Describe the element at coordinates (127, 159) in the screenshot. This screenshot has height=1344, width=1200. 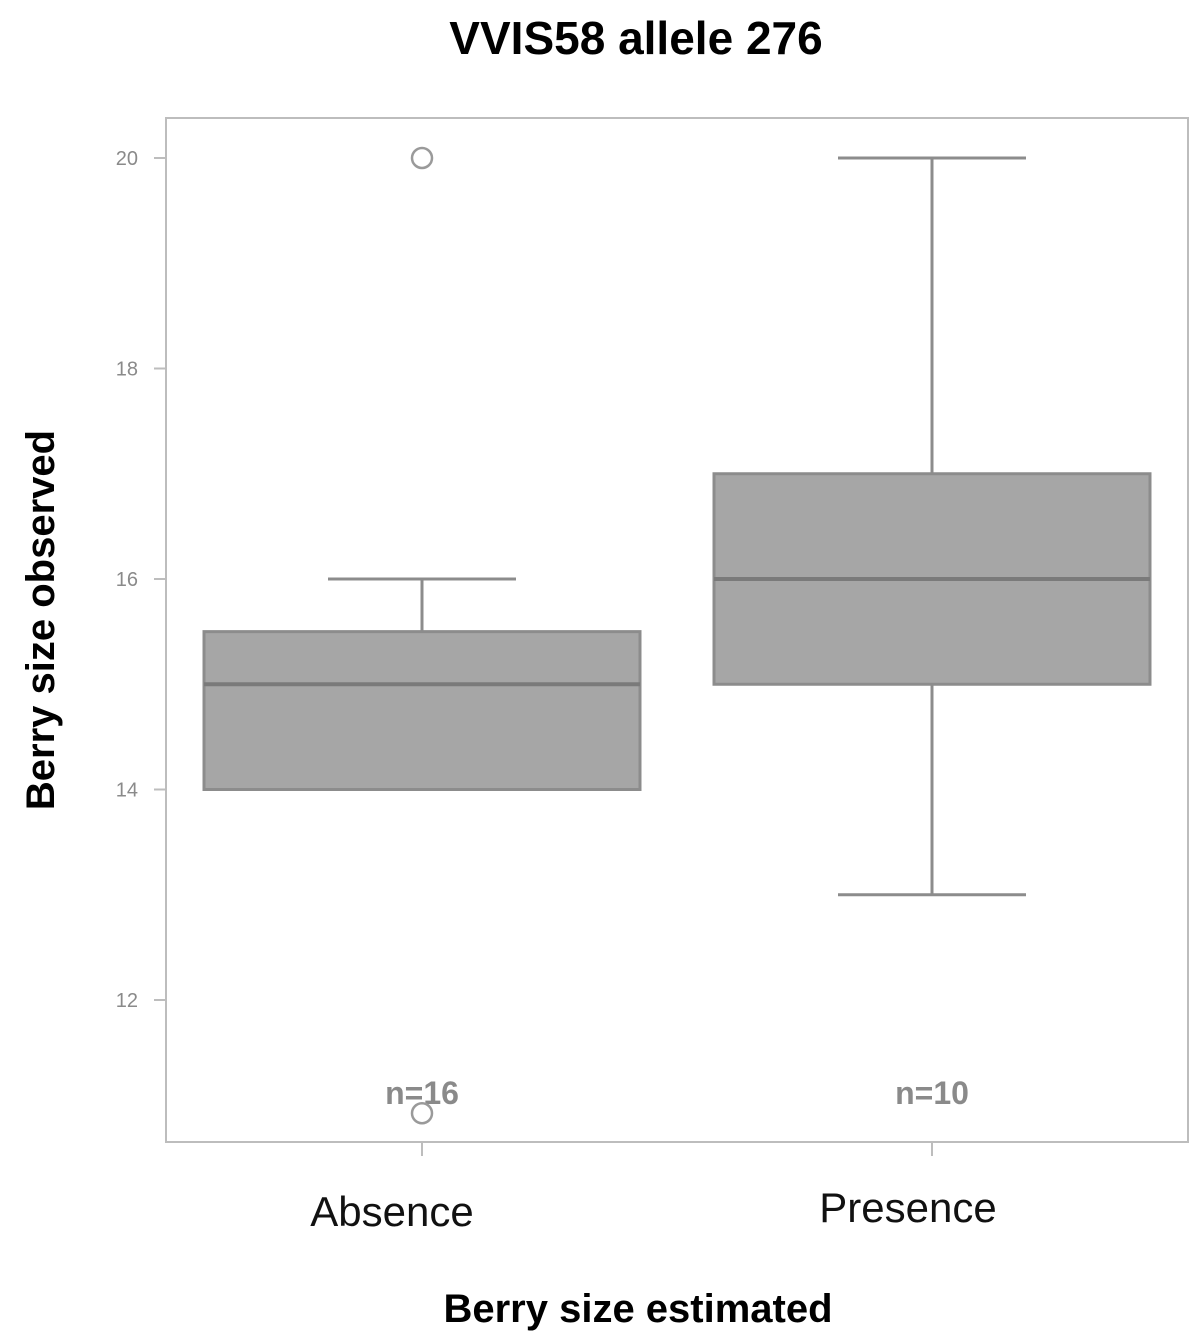
I see `y-tick-label-20: 20` at that location.